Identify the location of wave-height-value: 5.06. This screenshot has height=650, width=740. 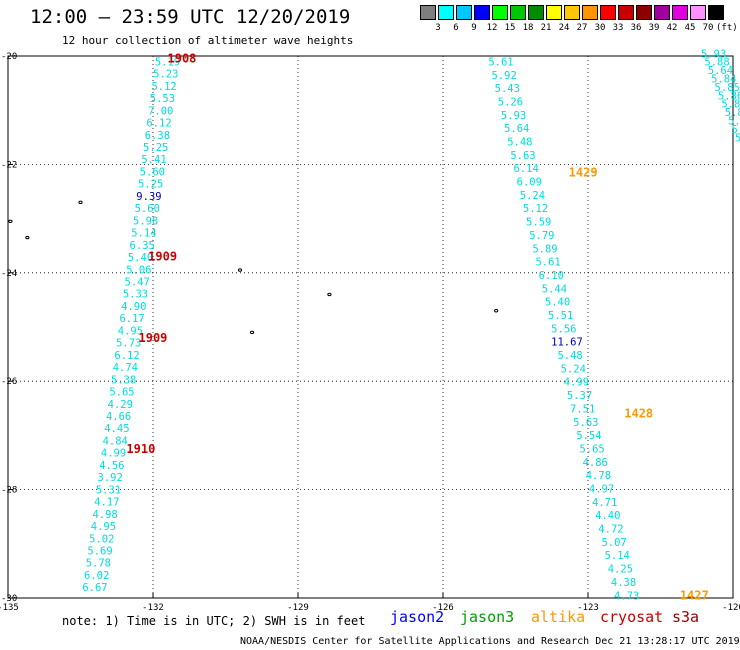
(138, 270).